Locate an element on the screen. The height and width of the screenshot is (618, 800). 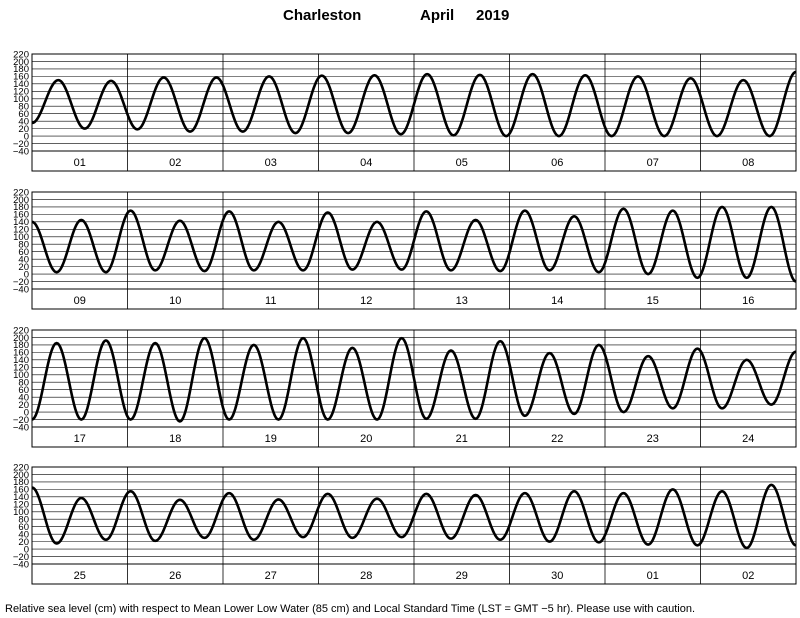
title-station: Charleston is located at coordinates (322, 15).